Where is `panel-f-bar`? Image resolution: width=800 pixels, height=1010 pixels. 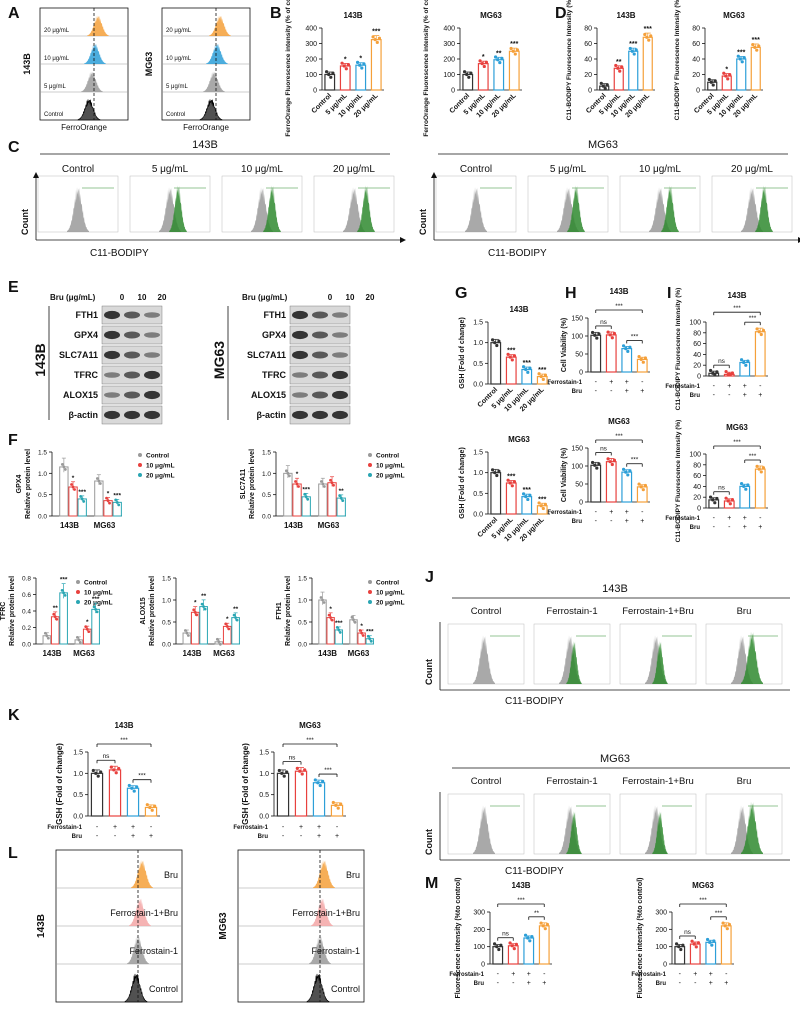 panel-f-bar is located at coordinates (297, 500).